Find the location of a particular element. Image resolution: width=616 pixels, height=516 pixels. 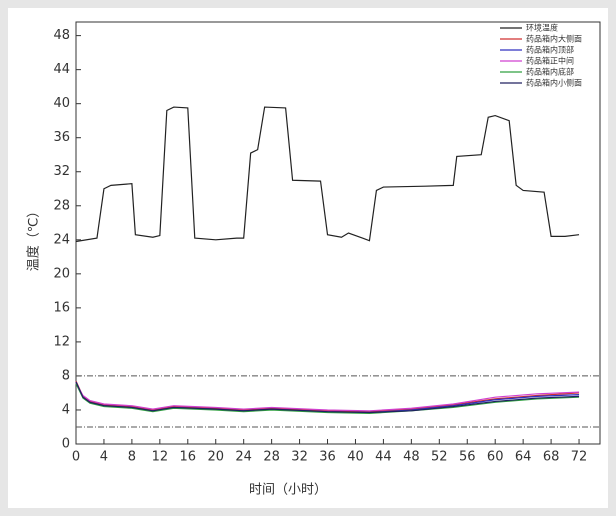

x-tick-label: 60 is located at coordinates (495, 457).